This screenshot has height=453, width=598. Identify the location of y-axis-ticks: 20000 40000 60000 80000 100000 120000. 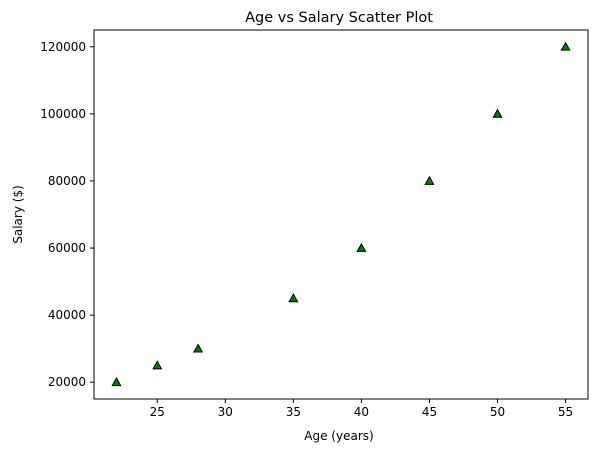
(67, 214).